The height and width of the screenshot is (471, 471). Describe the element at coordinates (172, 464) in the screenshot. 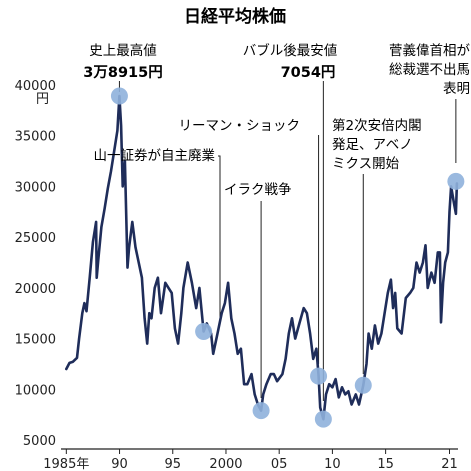

I see `x-tick-label: 95` at that location.